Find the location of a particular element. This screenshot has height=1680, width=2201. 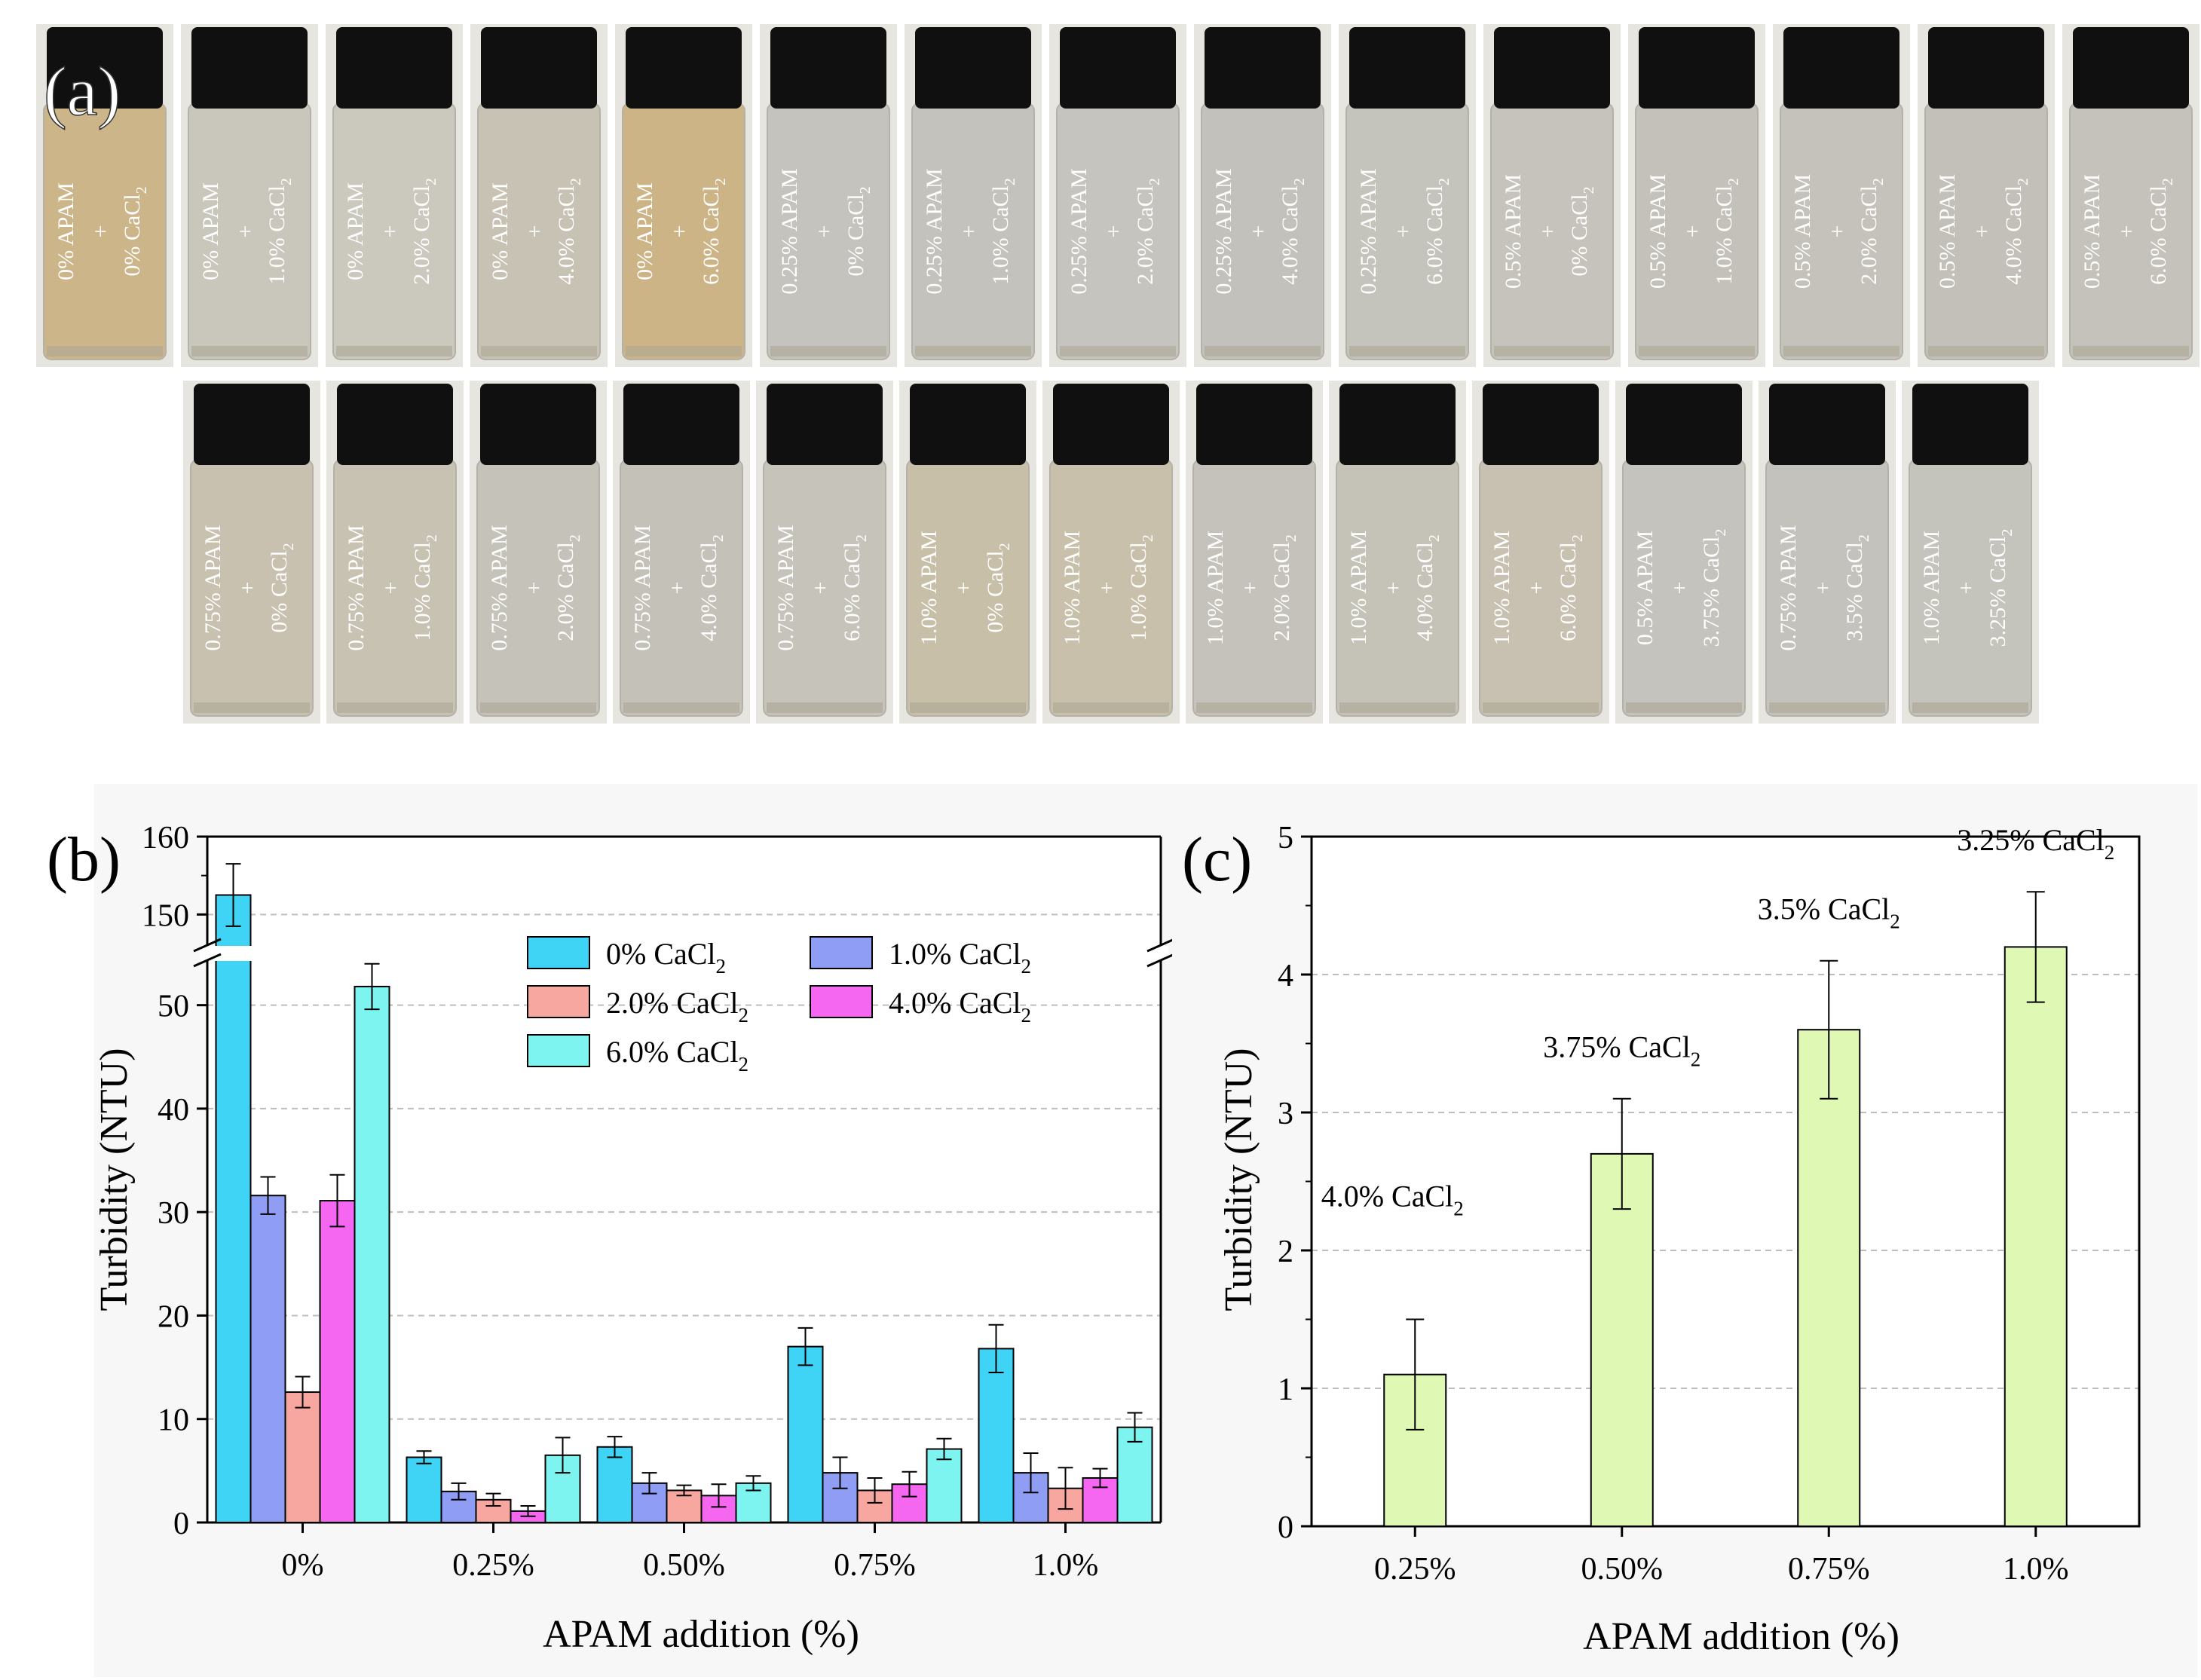

row2-vial-3: 0.75% APAM +2.0% CaCl2 is located at coordinates (538, 552).